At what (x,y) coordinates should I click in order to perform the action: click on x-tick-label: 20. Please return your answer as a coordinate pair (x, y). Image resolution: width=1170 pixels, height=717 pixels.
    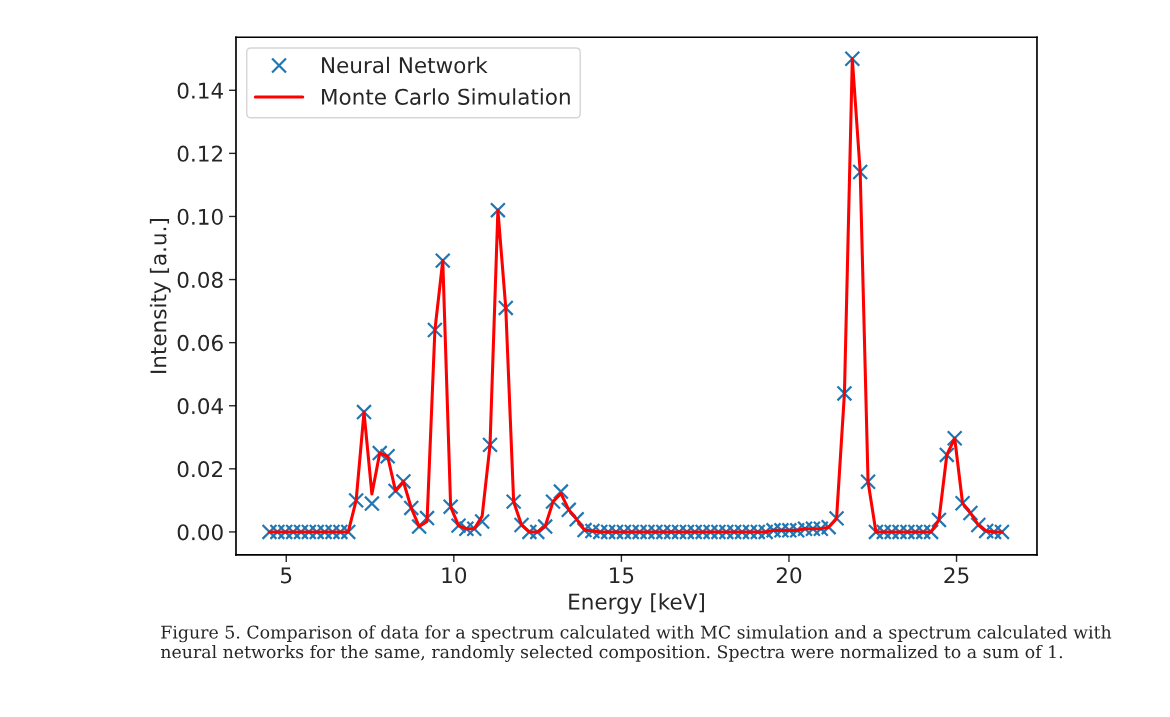
    Looking at the image, I should click on (789, 575).